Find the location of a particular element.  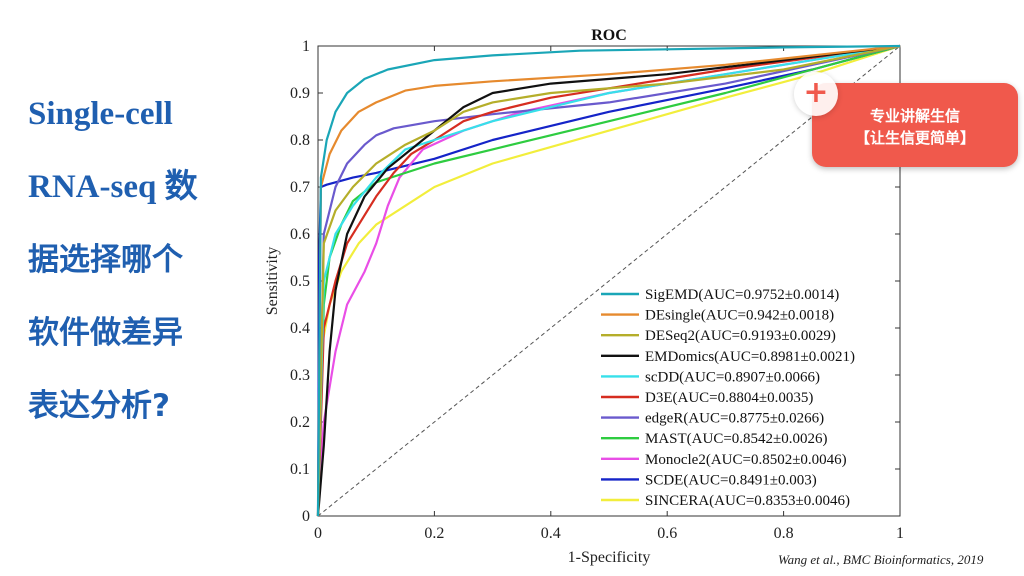

badge-line-2: 【让生信更简单】 is located at coordinates (914, 138).